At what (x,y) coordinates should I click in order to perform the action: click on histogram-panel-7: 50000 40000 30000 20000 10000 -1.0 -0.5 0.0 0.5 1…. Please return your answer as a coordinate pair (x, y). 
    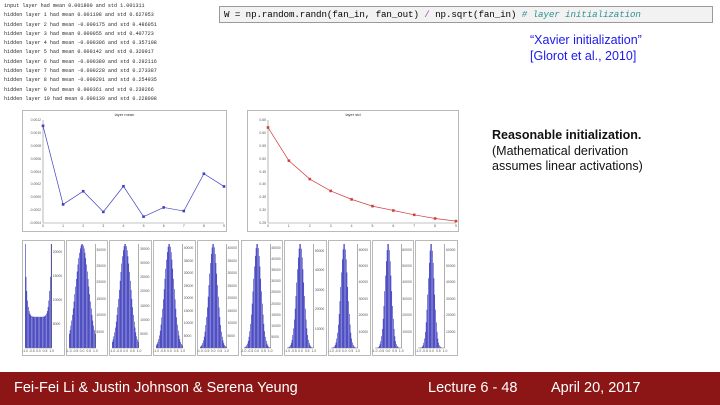
    Looking at the image, I should click on (305, 298).